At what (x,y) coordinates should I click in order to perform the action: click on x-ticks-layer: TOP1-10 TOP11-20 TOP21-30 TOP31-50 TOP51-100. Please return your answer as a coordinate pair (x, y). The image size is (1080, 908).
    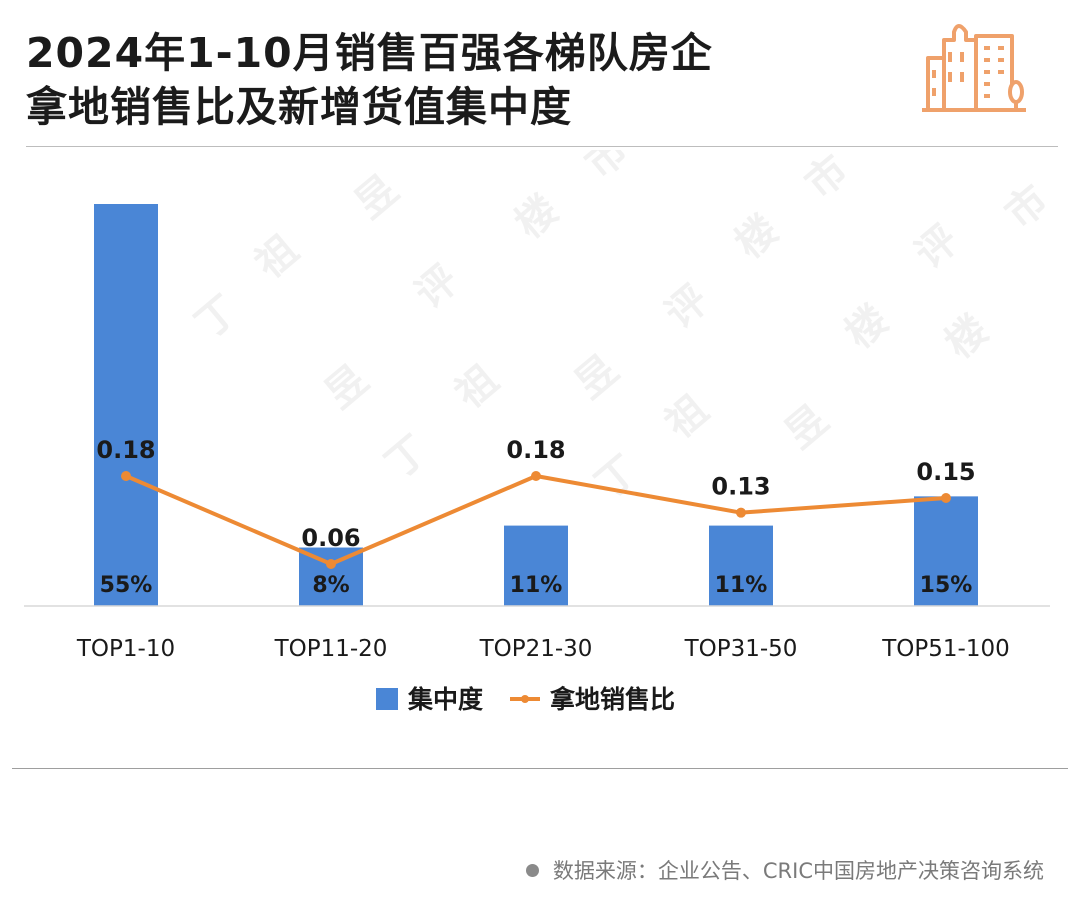
    Looking at the image, I should click on (543, 649).